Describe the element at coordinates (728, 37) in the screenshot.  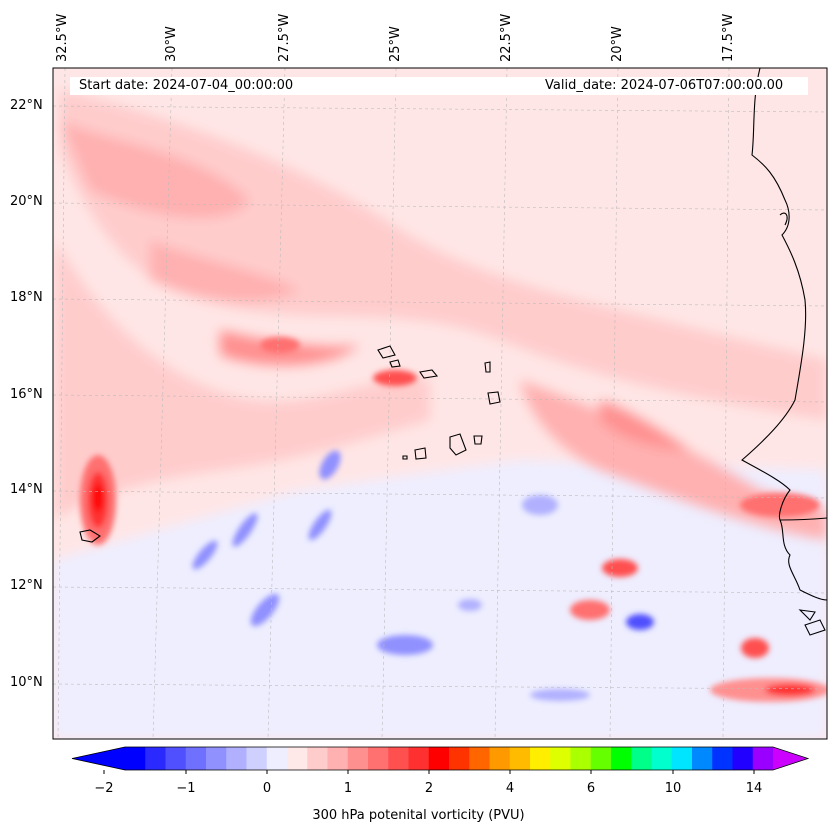
I see `lon-label: 17.5°W` at that location.